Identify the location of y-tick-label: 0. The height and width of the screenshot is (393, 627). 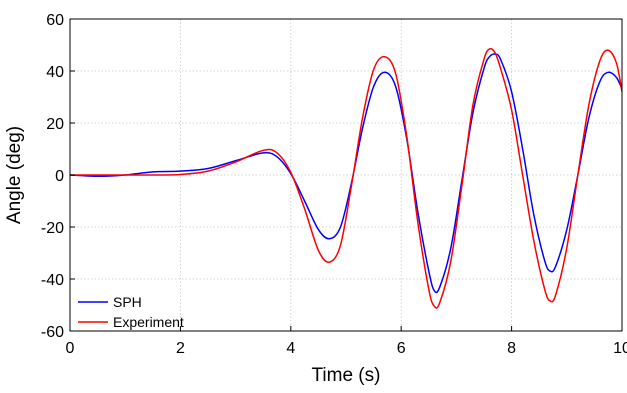
(59, 176).